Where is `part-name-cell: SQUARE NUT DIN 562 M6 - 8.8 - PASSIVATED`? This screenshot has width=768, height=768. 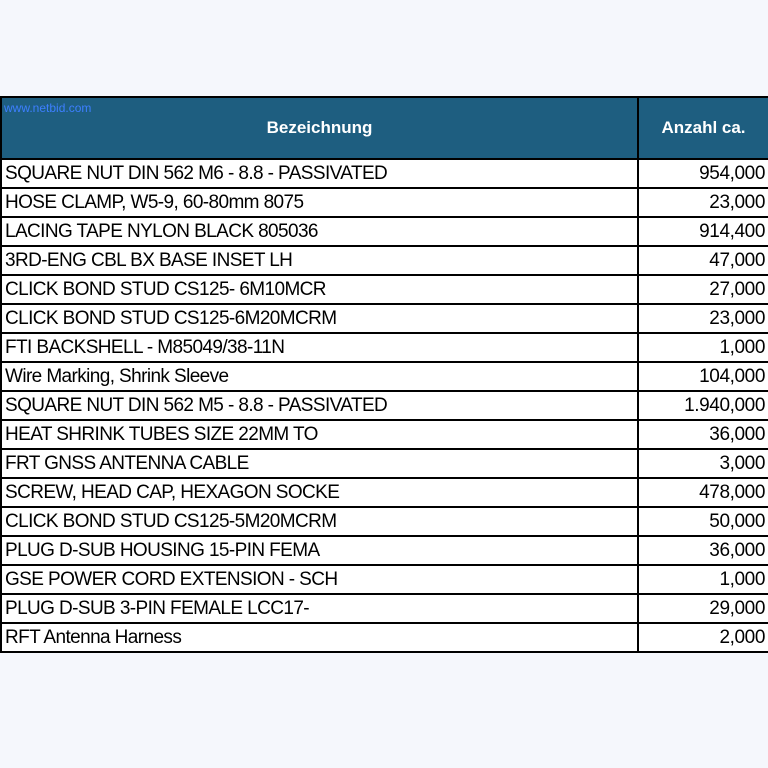
part-name-cell: SQUARE NUT DIN 562 M6 - 8.8 - PASSIVATED is located at coordinates (319, 173).